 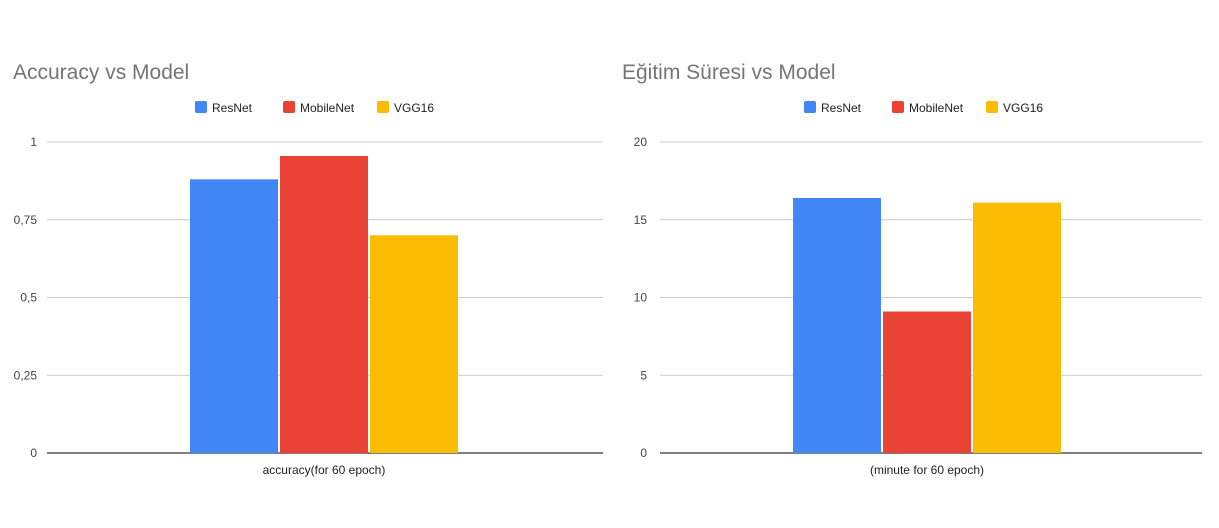 I want to click on y-tick-label: 15, so click(x=641, y=220).